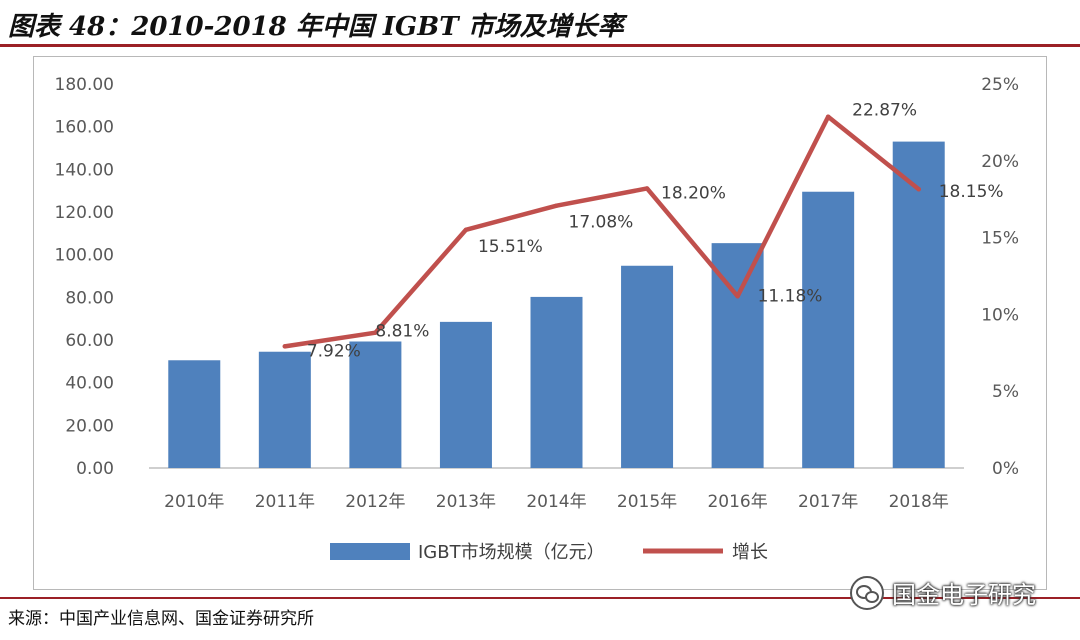 The height and width of the screenshot is (640, 1080). What do you see at coordinates (375, 502) in the screenshot?
I see `x-axis-tick-label: 2012年` at bounding box center [375, 502].